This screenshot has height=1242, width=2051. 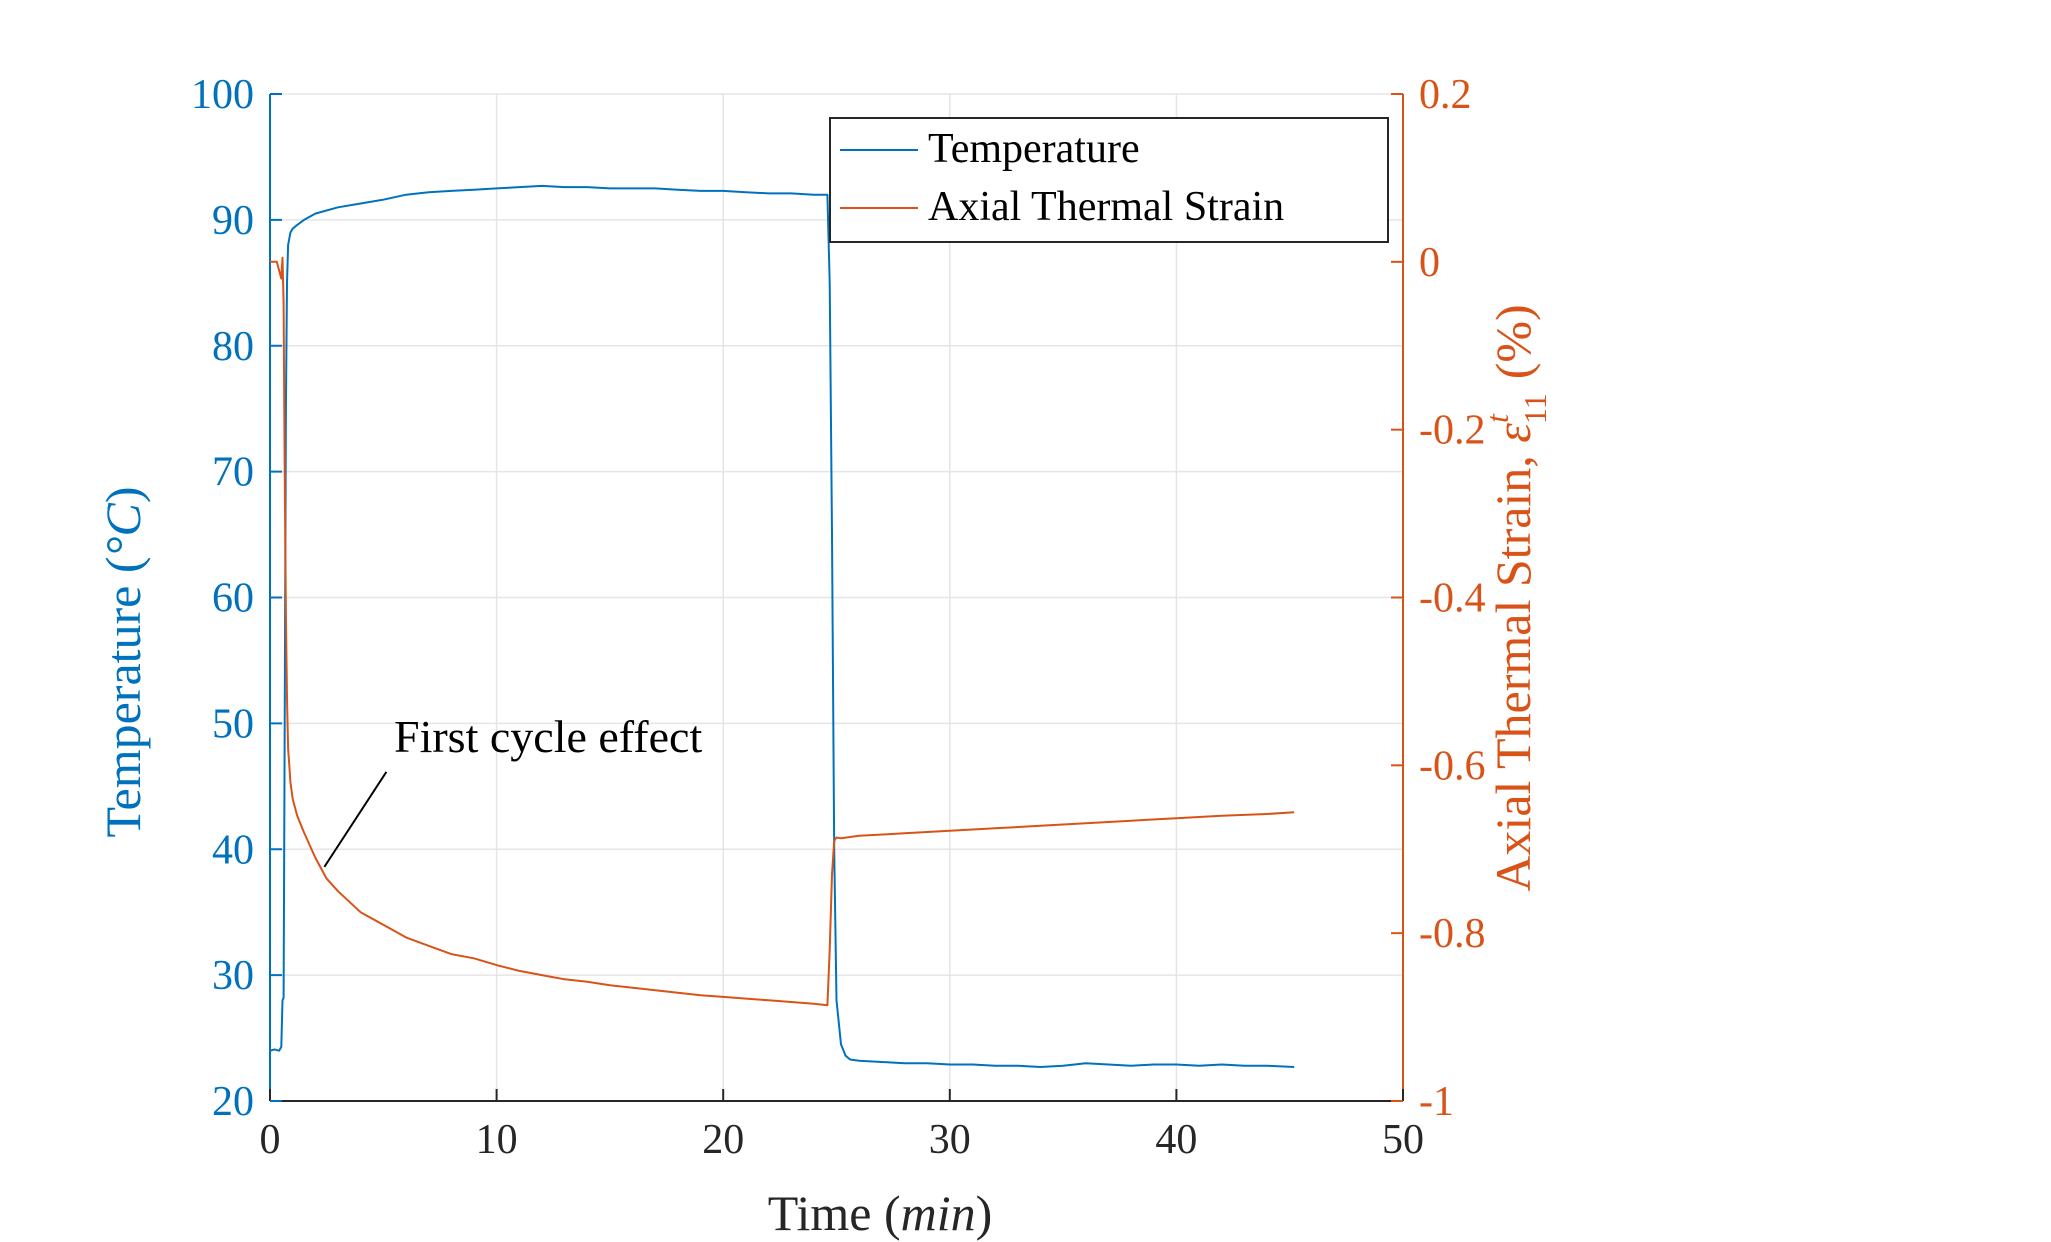 What do you see at coordinates (233, 599) in the screenshot?
I see `y-left-tick-label: 60` at bounding box center [233, 599].